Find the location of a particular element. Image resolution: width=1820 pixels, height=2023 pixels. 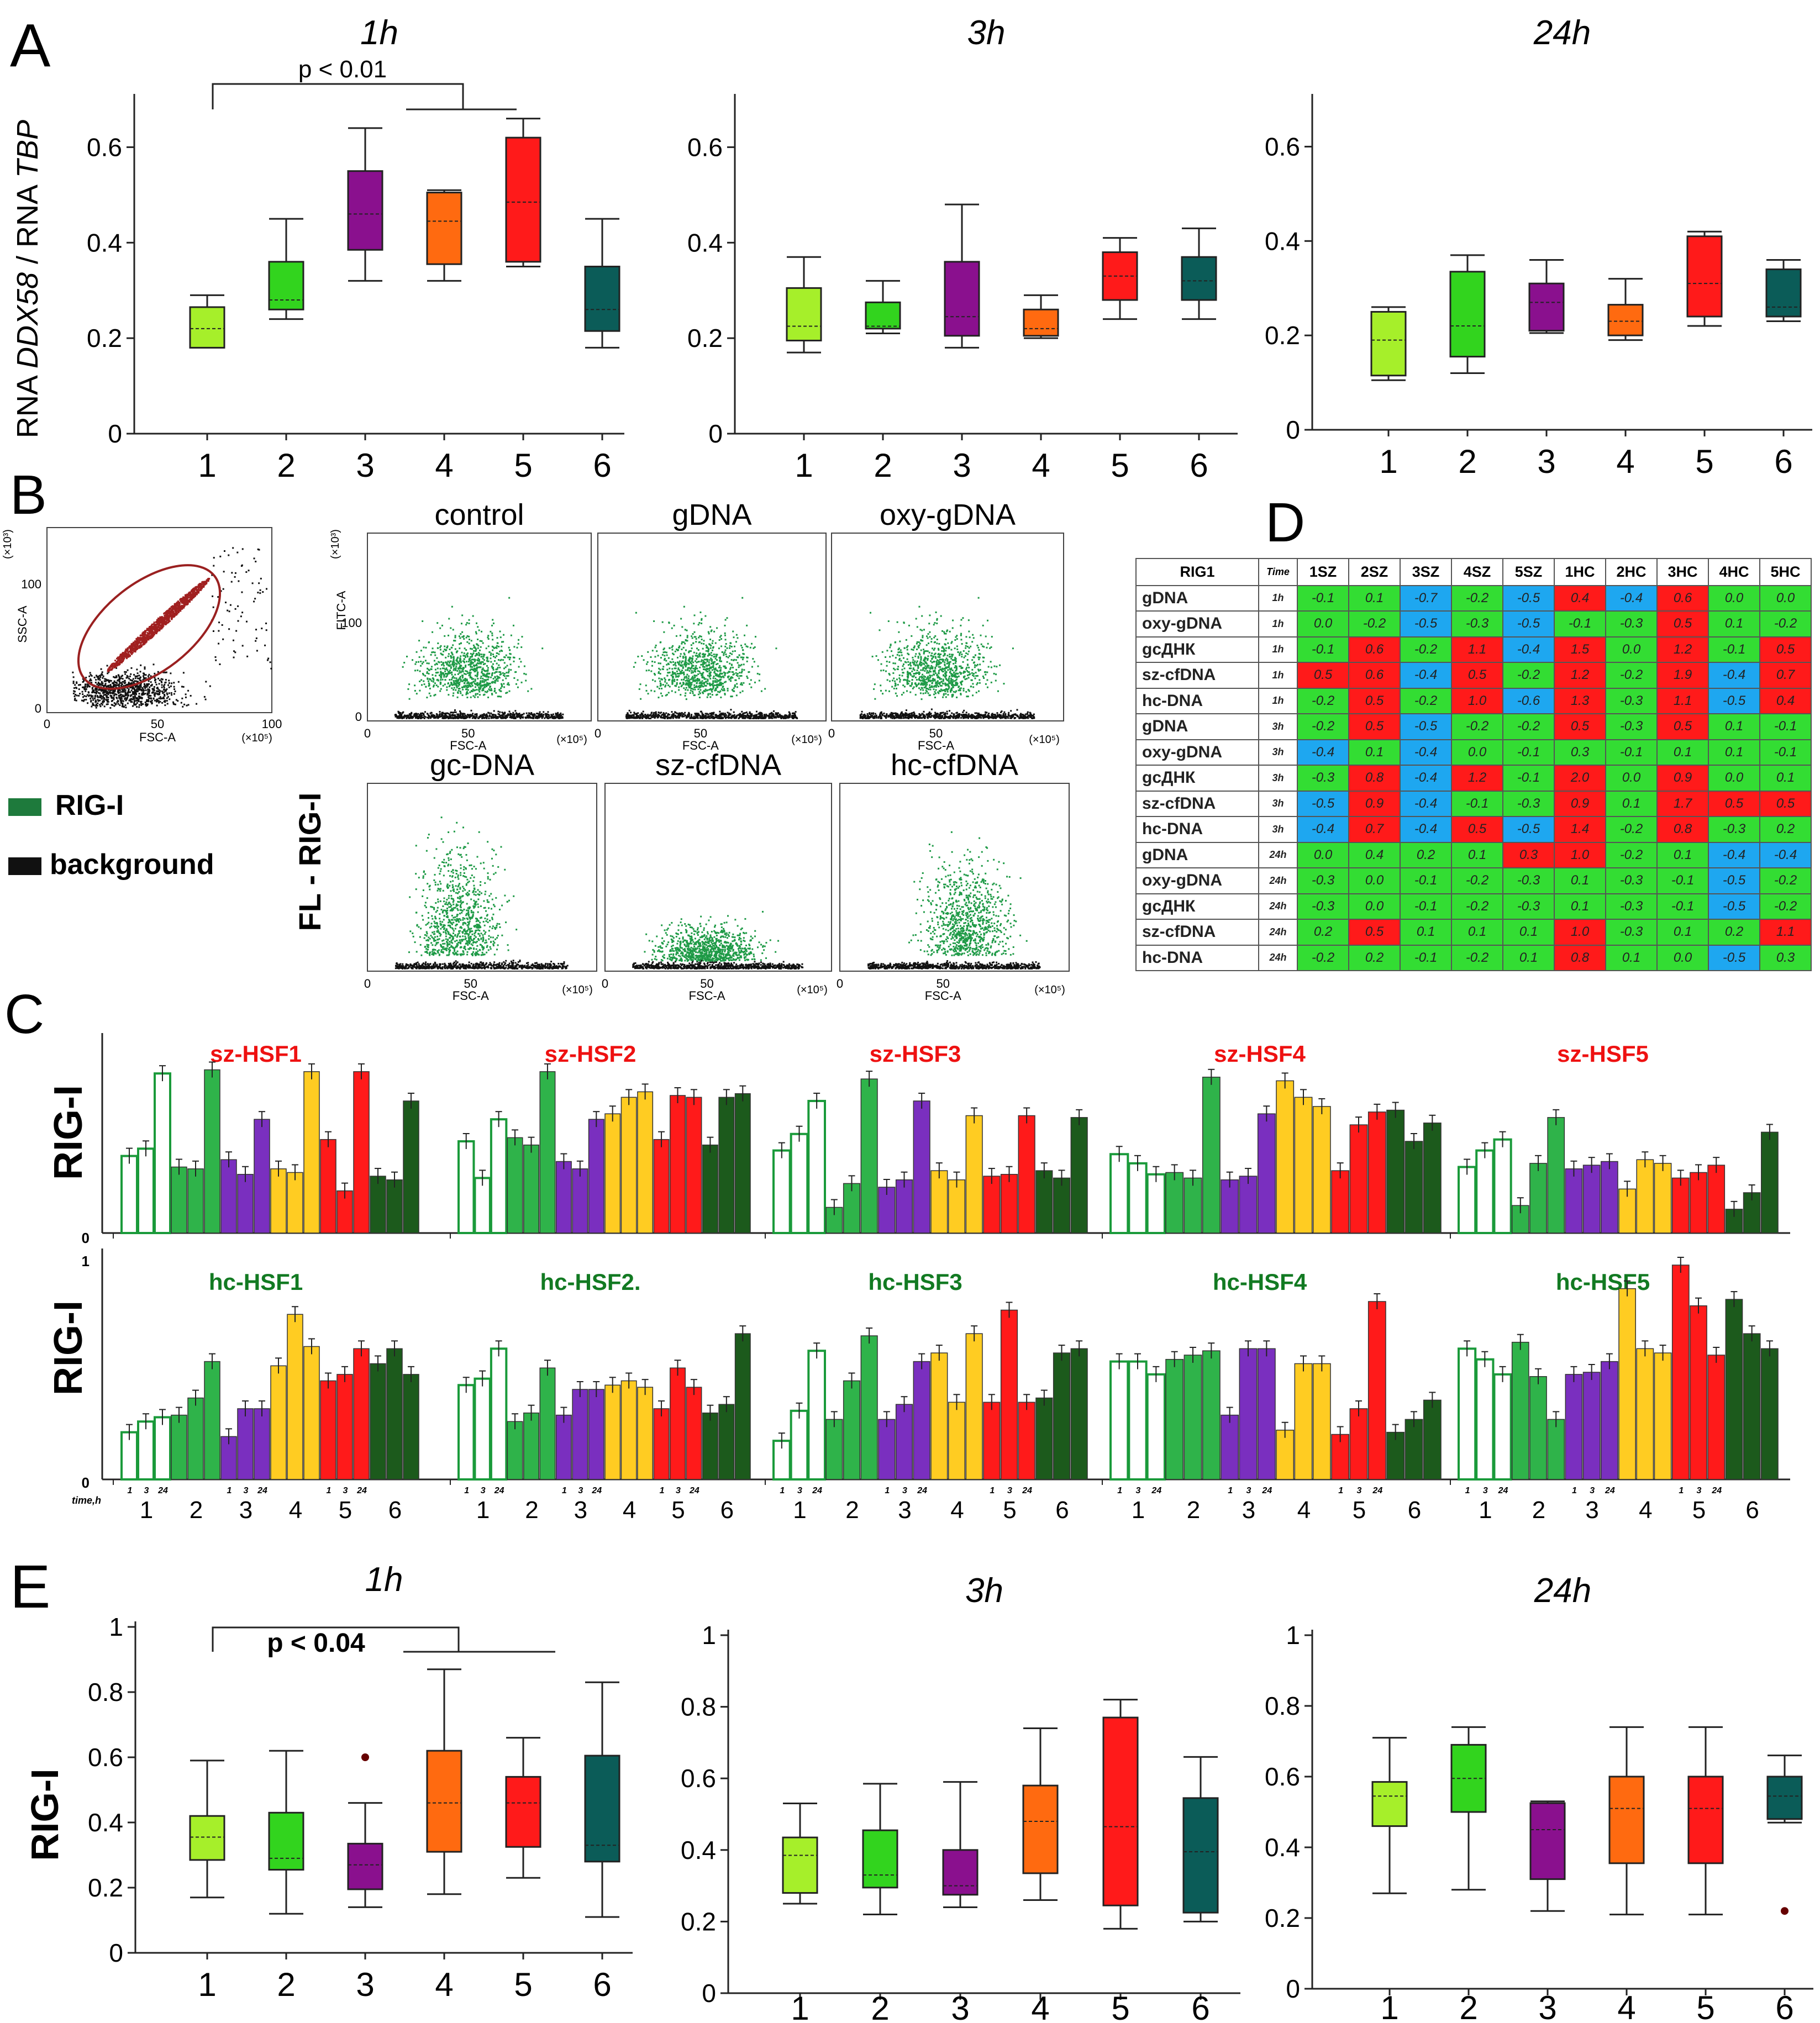

box-chart-title: 24h is located at coordinates (1562, 33).